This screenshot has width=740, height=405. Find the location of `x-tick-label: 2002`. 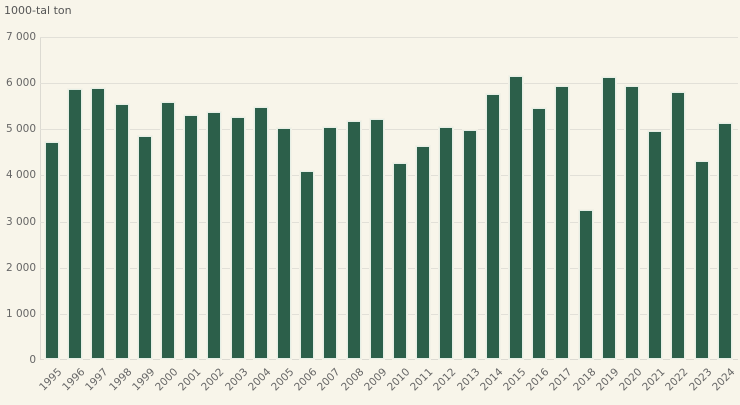

x-tick-label: 2002 is located at coordinates (213, 380).